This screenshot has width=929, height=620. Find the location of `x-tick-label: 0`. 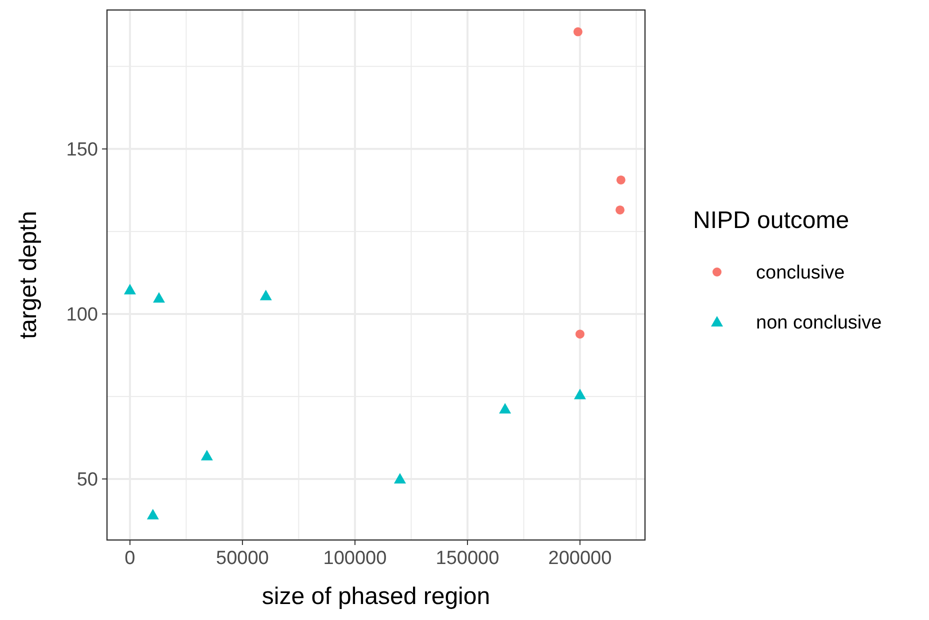

x-tick-label: 0 is located at coordinates (130, 558).